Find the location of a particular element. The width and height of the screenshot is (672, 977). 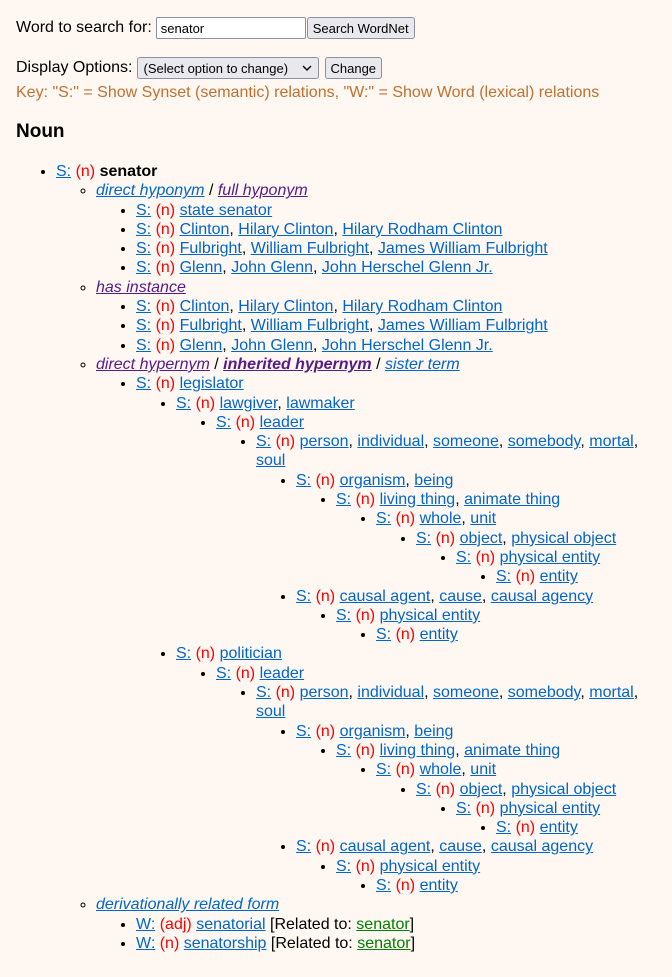

relation-link-direct-hypernym: direct hypernym is located at coordinates (153, 364).